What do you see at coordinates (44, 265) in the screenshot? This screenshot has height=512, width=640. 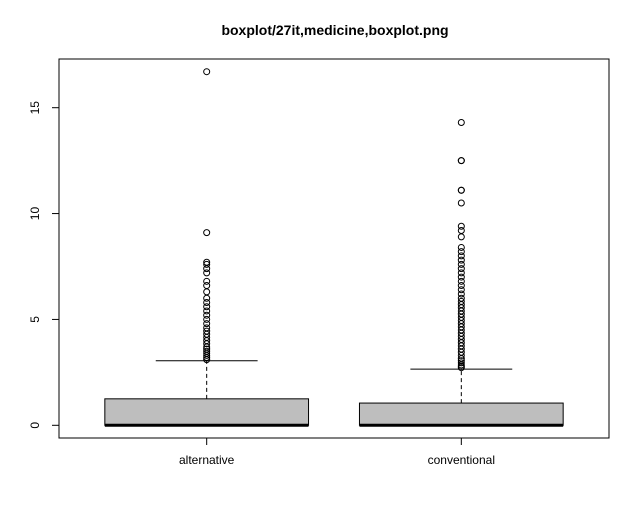 I see `y-axis: 0 5 10 15` at bounding box center [44, 265].